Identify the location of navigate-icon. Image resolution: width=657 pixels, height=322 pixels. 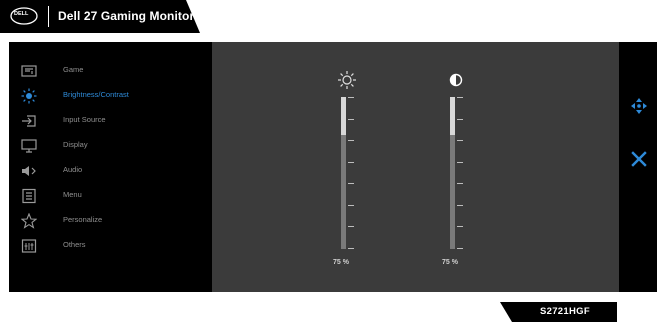
(639, 106).